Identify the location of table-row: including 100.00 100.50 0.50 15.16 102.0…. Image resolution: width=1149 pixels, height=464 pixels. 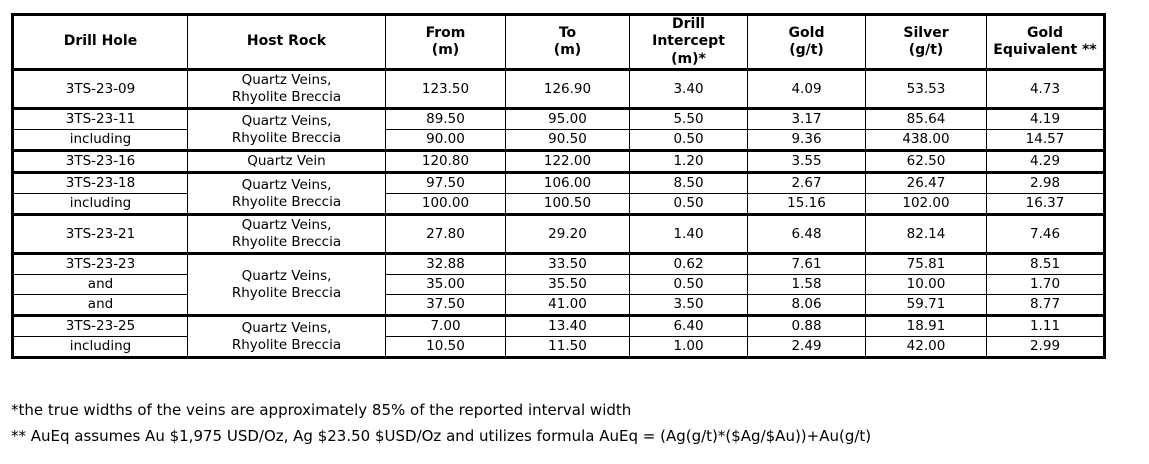
(558, 204).